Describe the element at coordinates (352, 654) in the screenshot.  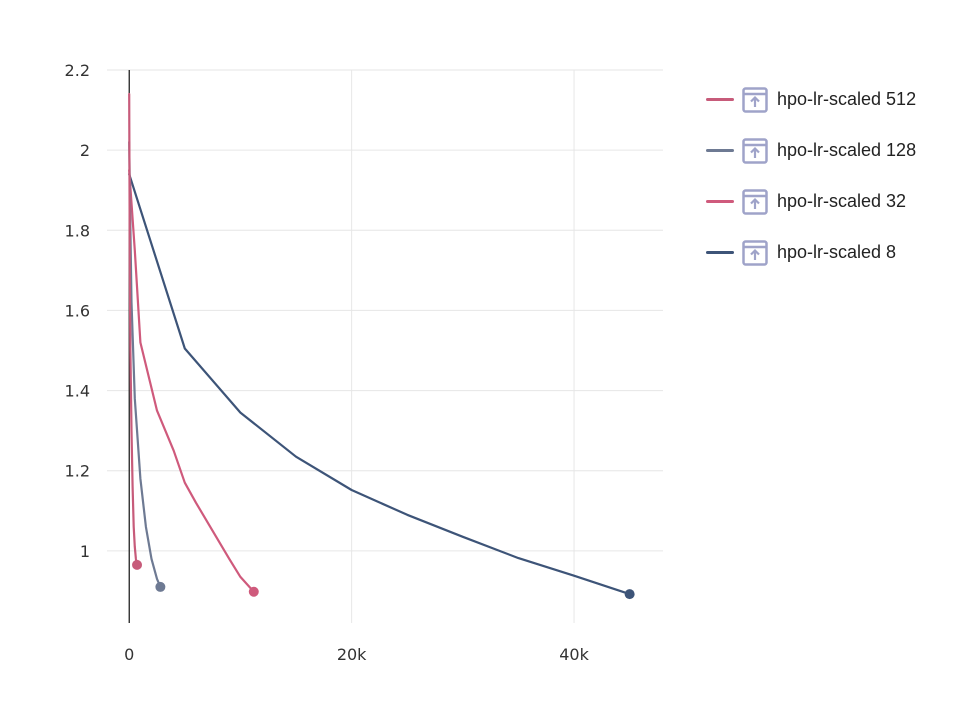
I see `x-tick-label: 20k` at that location.